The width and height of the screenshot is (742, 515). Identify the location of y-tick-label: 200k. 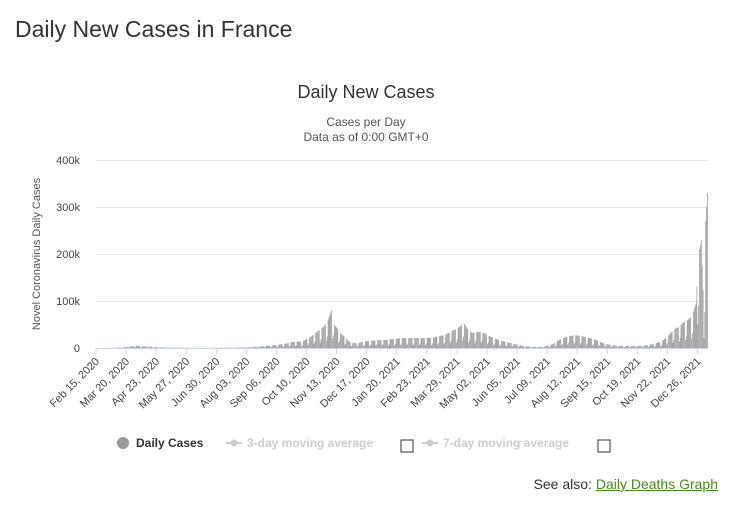
(68, 255).